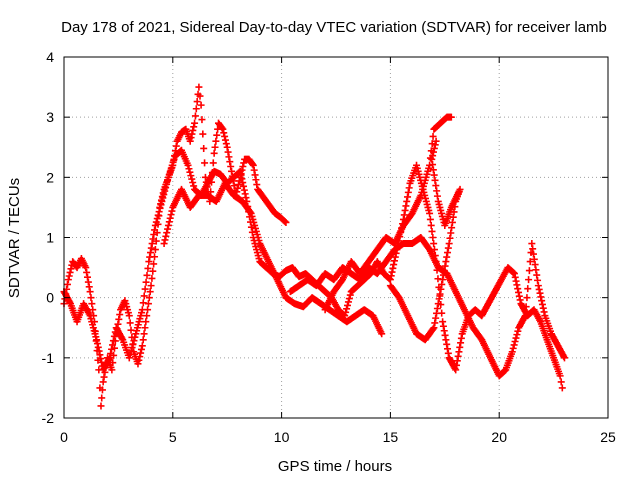 This screenshot has height=480, width=640. What do you see at coordinates (173, 437) in the screenshot?
I see `x-tick-label: 5` at bounding box center [173, 437].